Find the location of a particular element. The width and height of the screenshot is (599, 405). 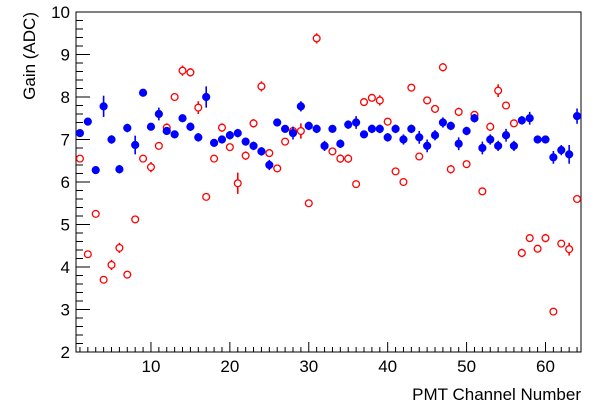

x-tick-label: 20 is located at coordinates (229, 366).